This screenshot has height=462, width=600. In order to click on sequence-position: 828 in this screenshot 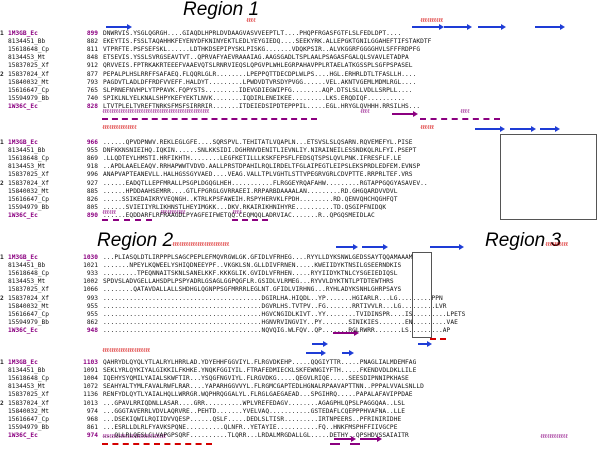, I will do `click(92, 106)`.